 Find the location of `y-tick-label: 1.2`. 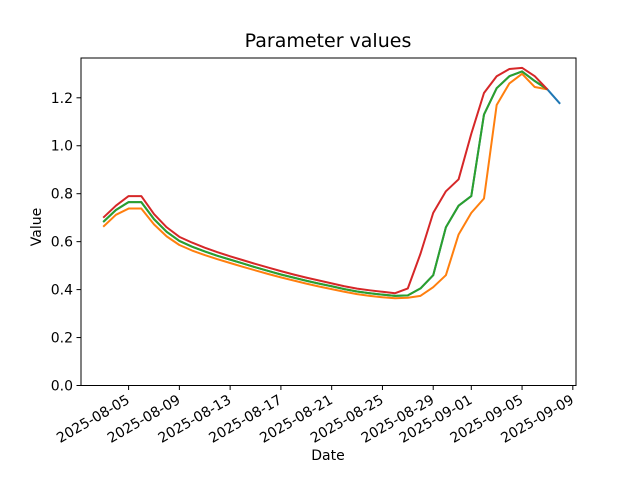

y-tick-label: 1.2 is located at coordinates (62, 99).